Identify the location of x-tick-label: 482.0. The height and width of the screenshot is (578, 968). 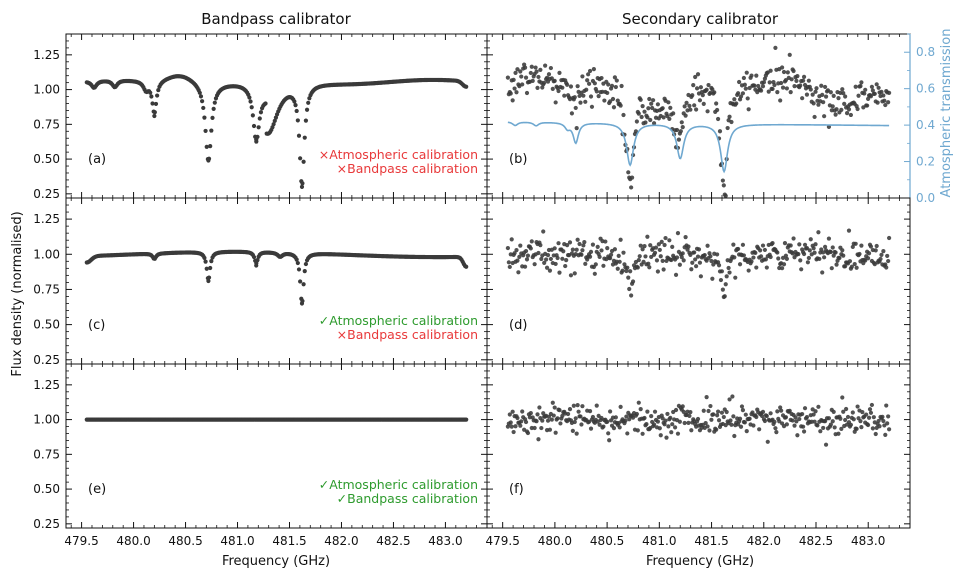
(764, 541).